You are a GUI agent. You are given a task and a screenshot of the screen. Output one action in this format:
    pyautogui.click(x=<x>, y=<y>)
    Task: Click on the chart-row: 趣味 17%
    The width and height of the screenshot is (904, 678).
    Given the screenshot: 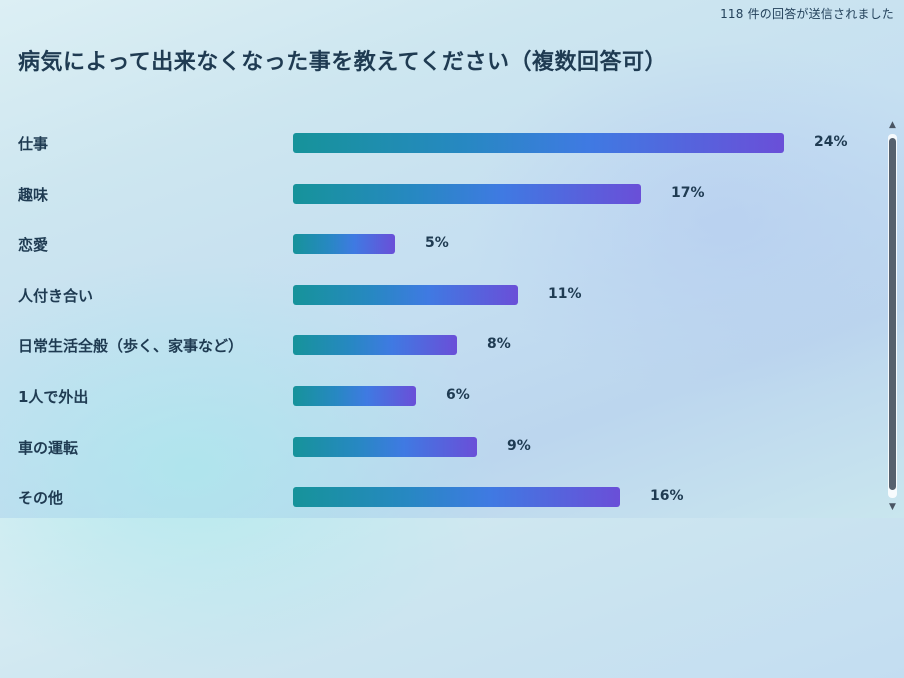 What is the action you would take?
    pyautogui.click(x=440, y=194)
    